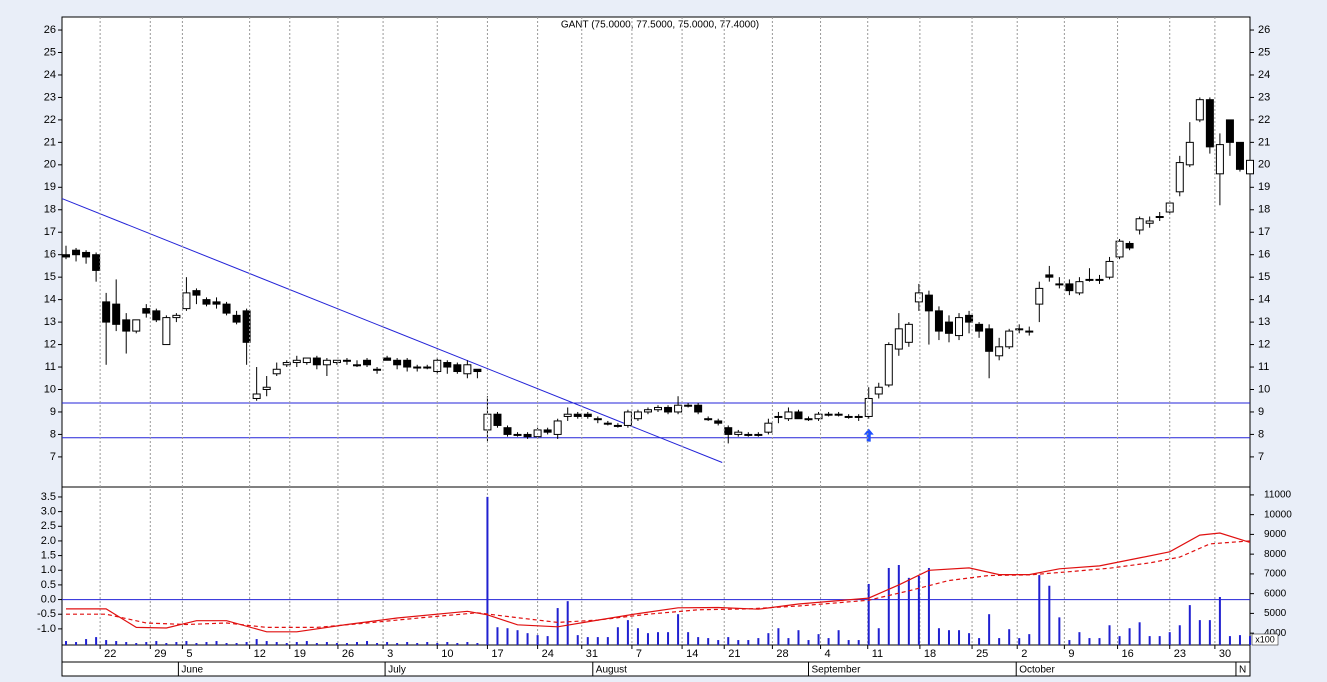 This screenshot has height=682, width=1327. What do you see at coordinates (348, 654) in the screenshot?
I see `x-tick-label: 26` at bounding box center [348, 654].